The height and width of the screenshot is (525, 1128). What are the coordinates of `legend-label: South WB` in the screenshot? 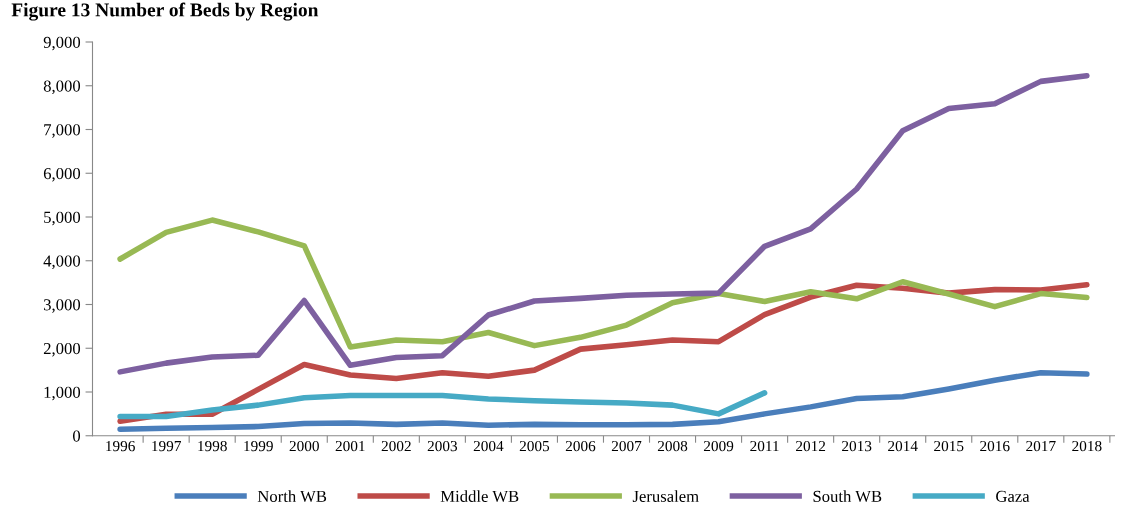 It's located at (847, 496).